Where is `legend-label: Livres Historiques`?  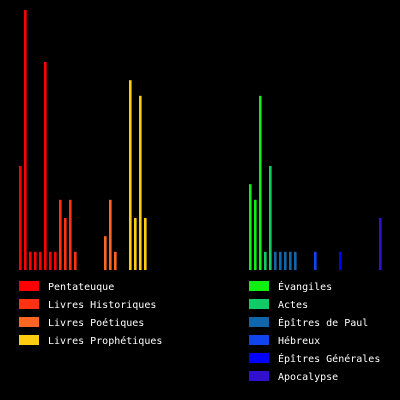
legend-label: Livres Historiques is located at coordinates (102, 305).